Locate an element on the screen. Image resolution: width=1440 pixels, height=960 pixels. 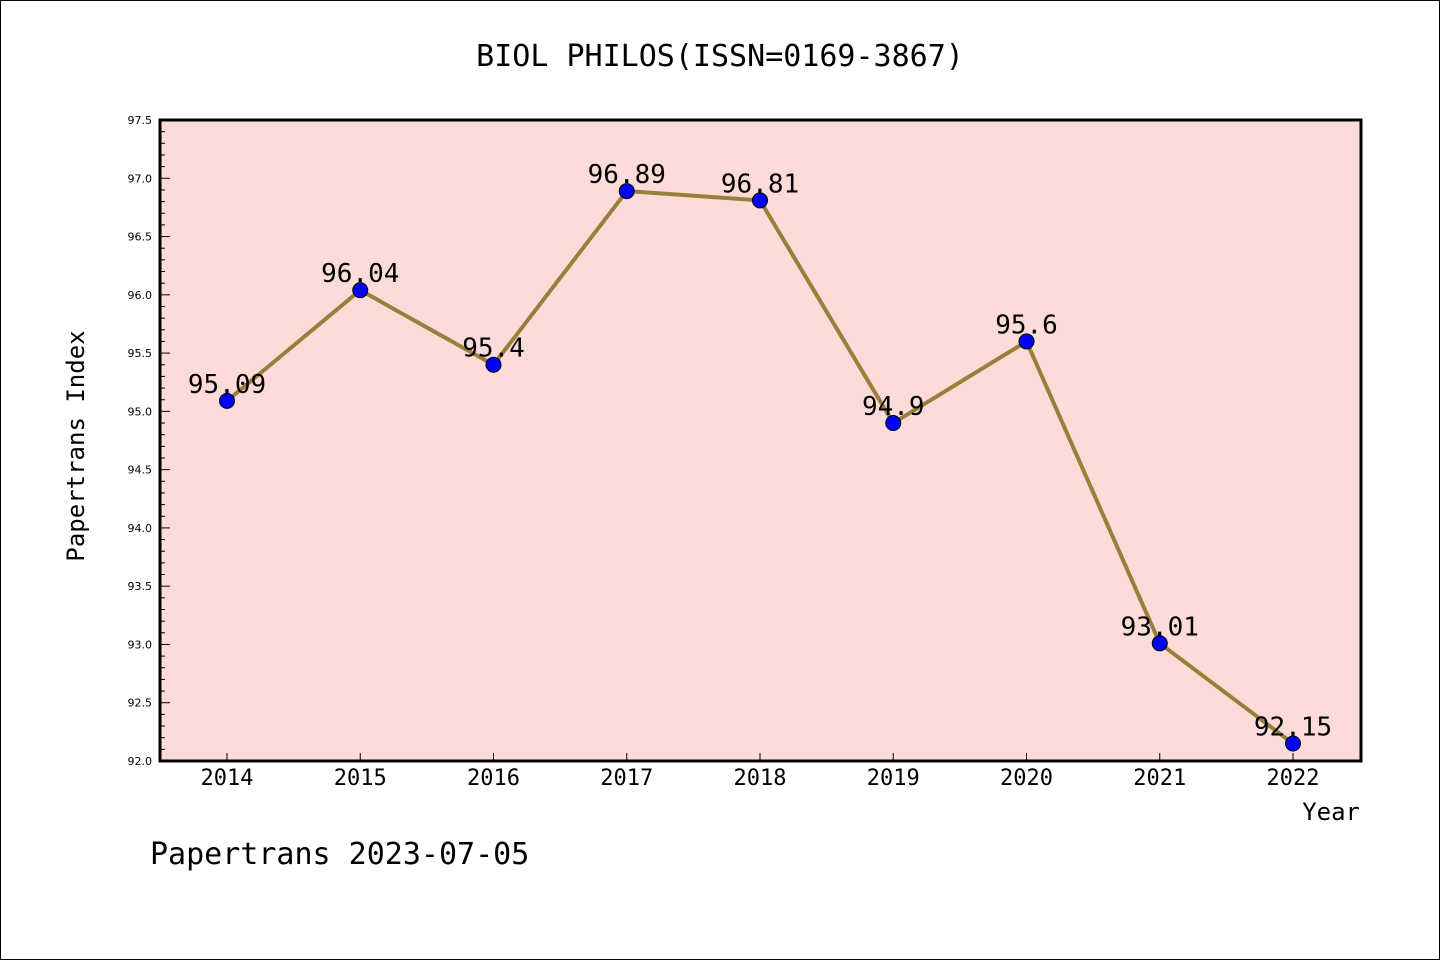
y-tick-label: 97.0 is located at coordinates (140, 178).